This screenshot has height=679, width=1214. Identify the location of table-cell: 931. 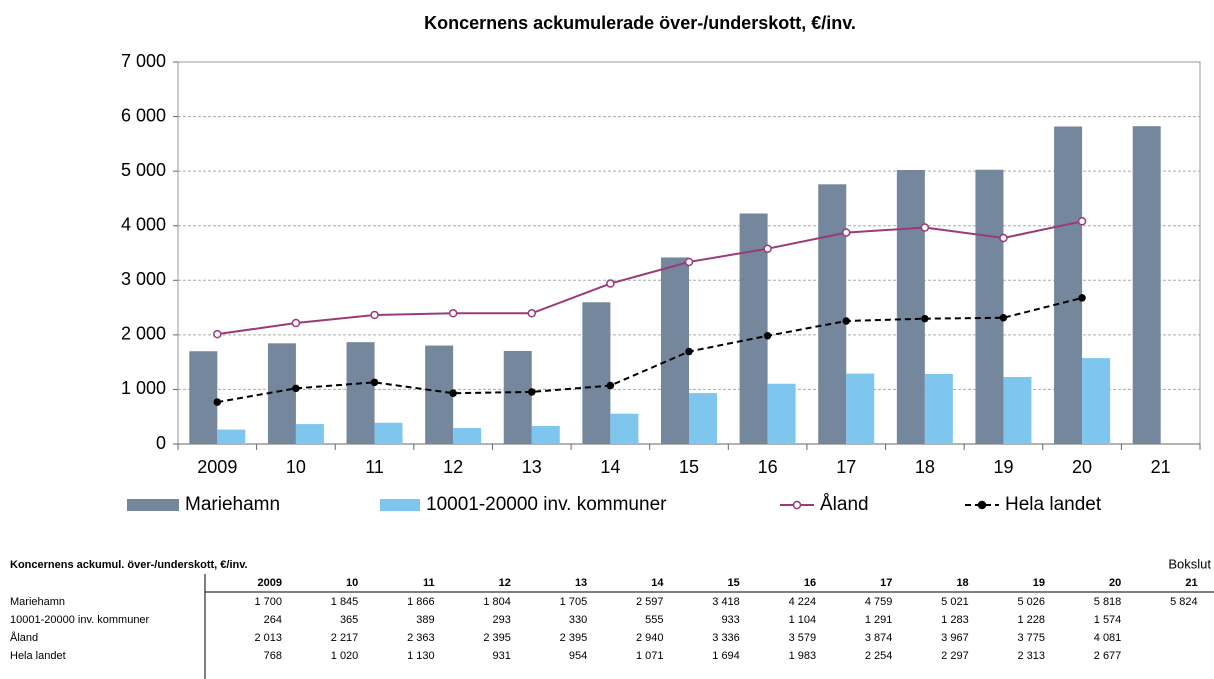
(502, 656).